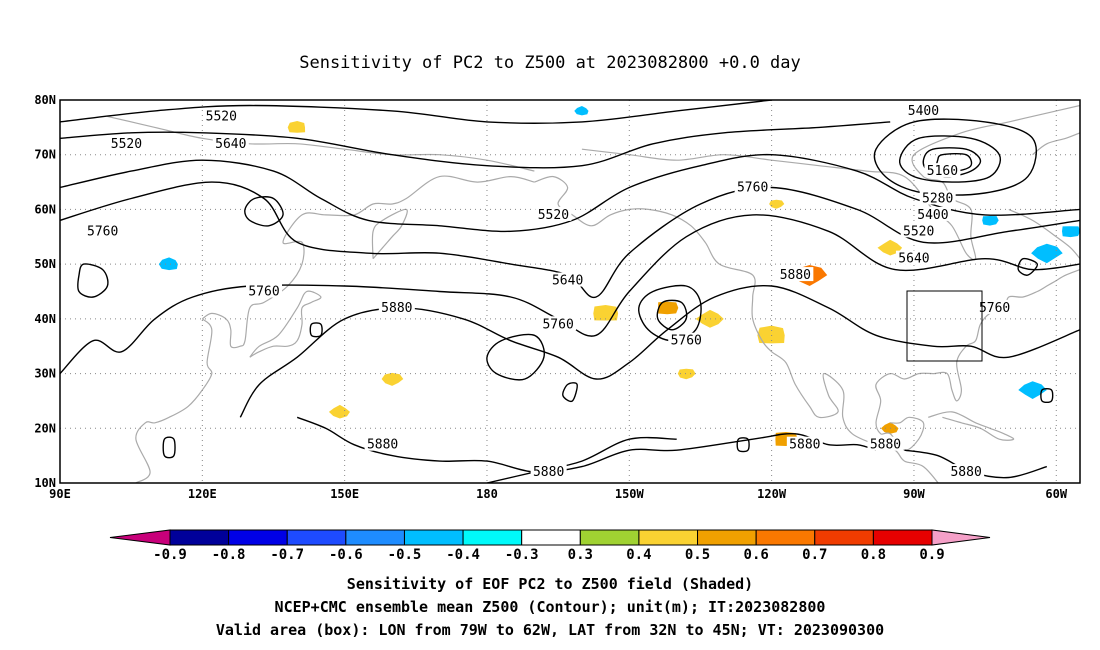 The image size is (1100, 650). What do you see at coordinates (463, 555) in the screenshot?
I see `colorbar-tick-label: -0.4` at bounding box center [463, 555].